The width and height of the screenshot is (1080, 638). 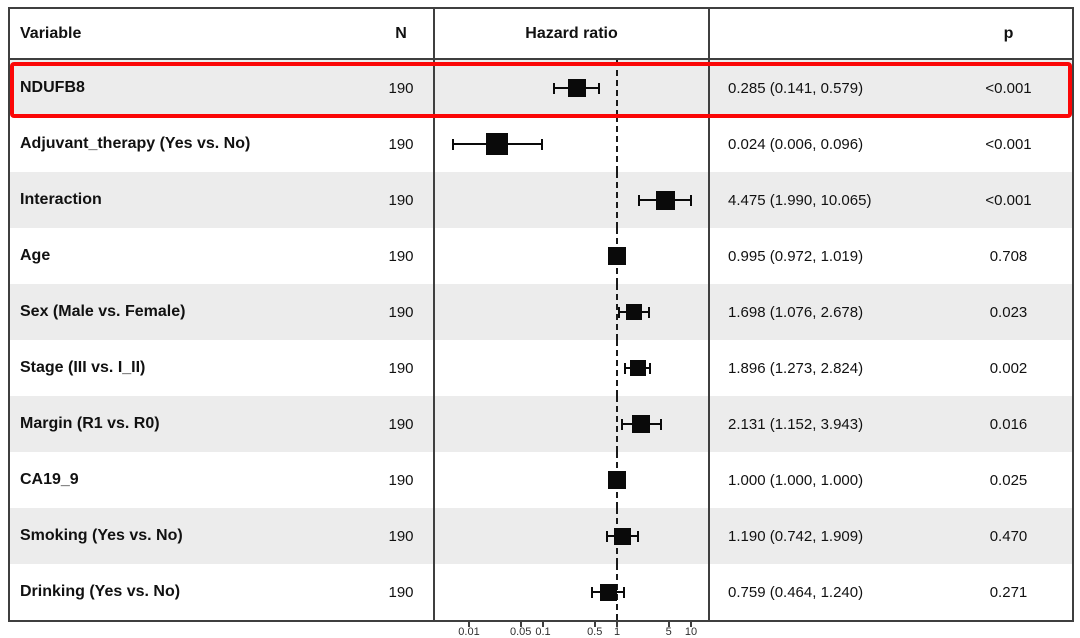 I want to click on estimate-cell: 2.131 (1.152, 3.943) 0.016, so click(x=891, y=424).